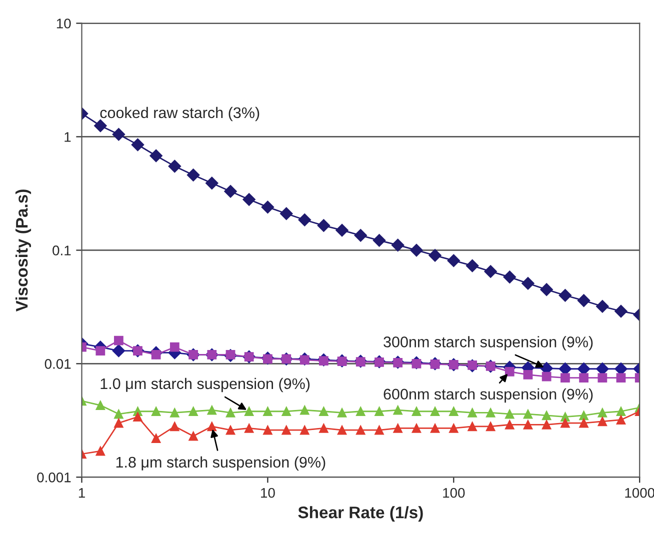 This screenshot has height=541, width=654. I want to click on y-tick-label: 0.001, so click(54, 477).